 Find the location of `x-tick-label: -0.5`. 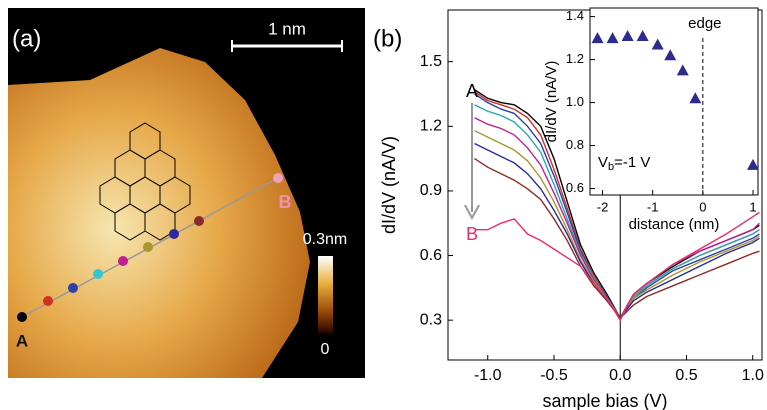

x-tick-label: -0.5 is located at coordinates (554, 375).